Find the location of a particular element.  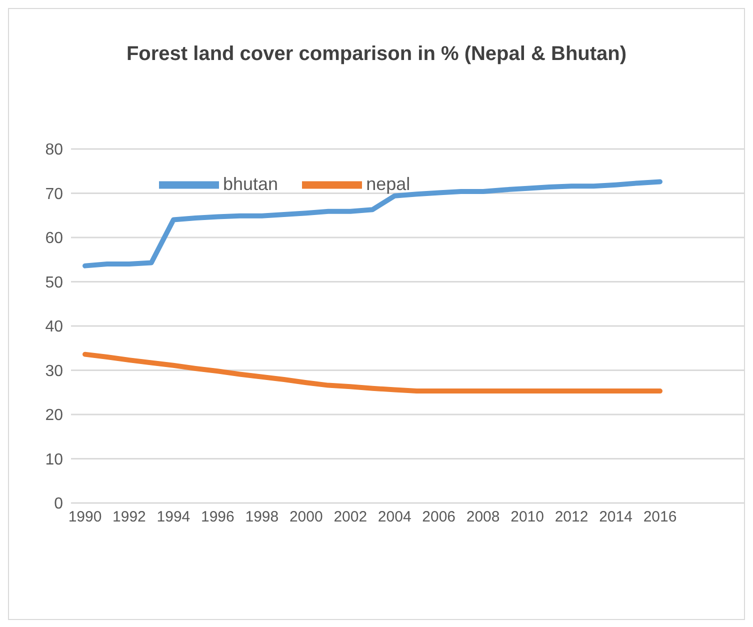

y-tick-label: 50 is located at coordinates (54, 283).